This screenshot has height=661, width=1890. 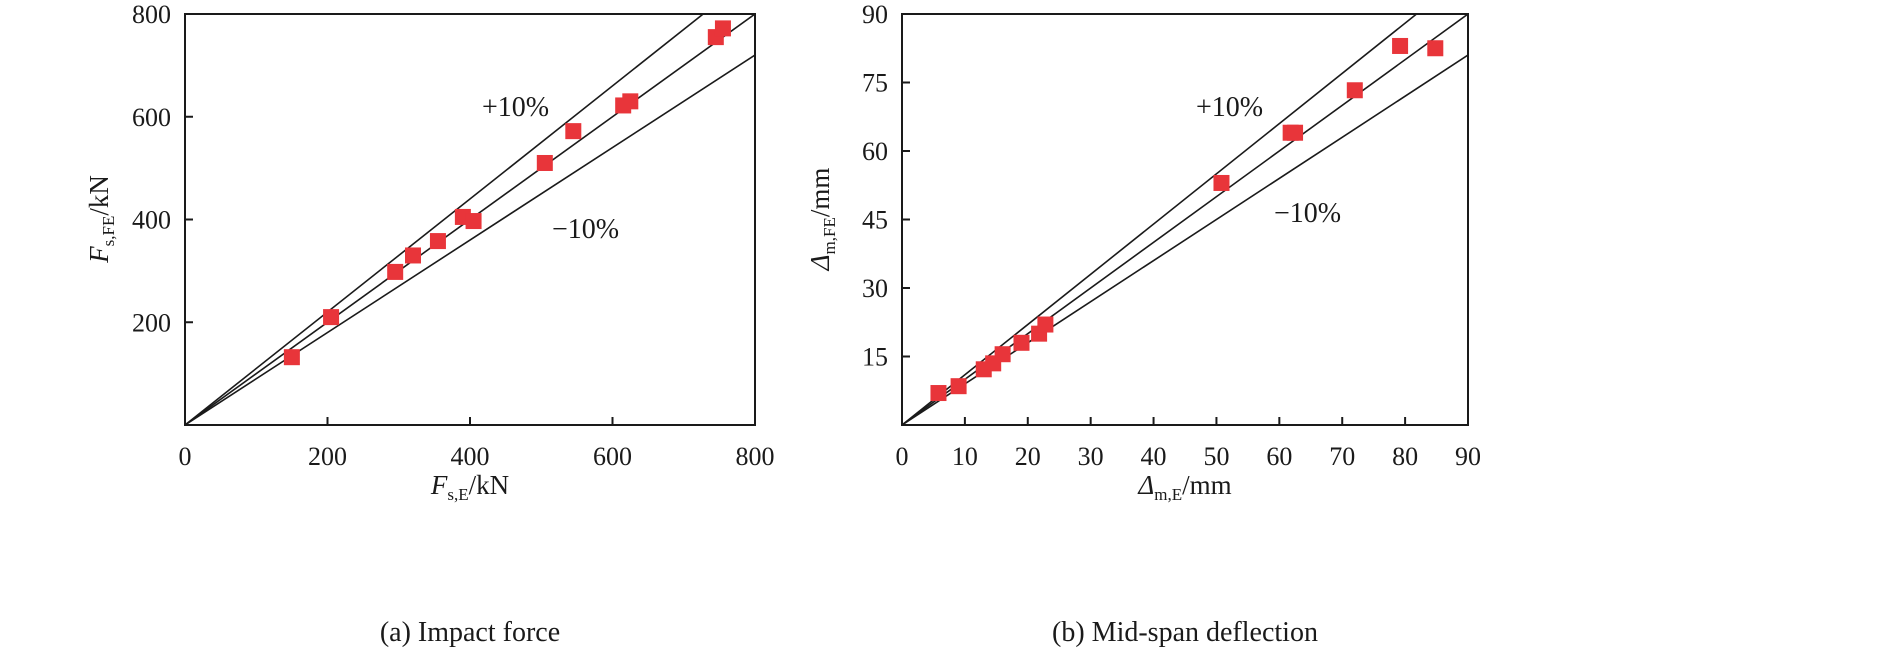 What do you see at coordinates (470, 456) in the screenshot?
I see `x-tick-label: 400` at bounding box center [470, 456].